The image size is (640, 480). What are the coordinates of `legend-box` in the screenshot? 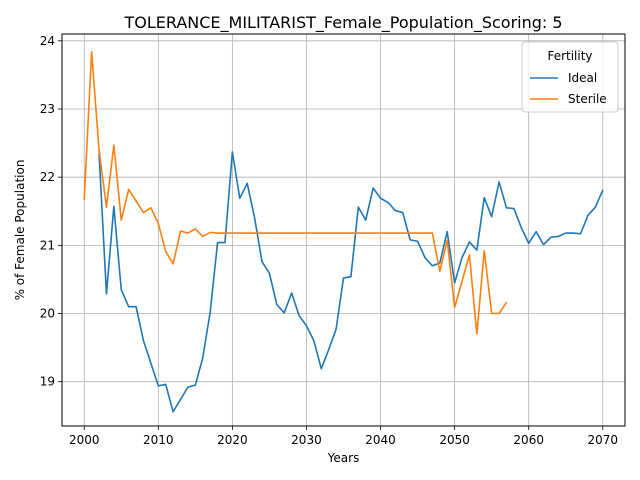 It's located at (570, 77).